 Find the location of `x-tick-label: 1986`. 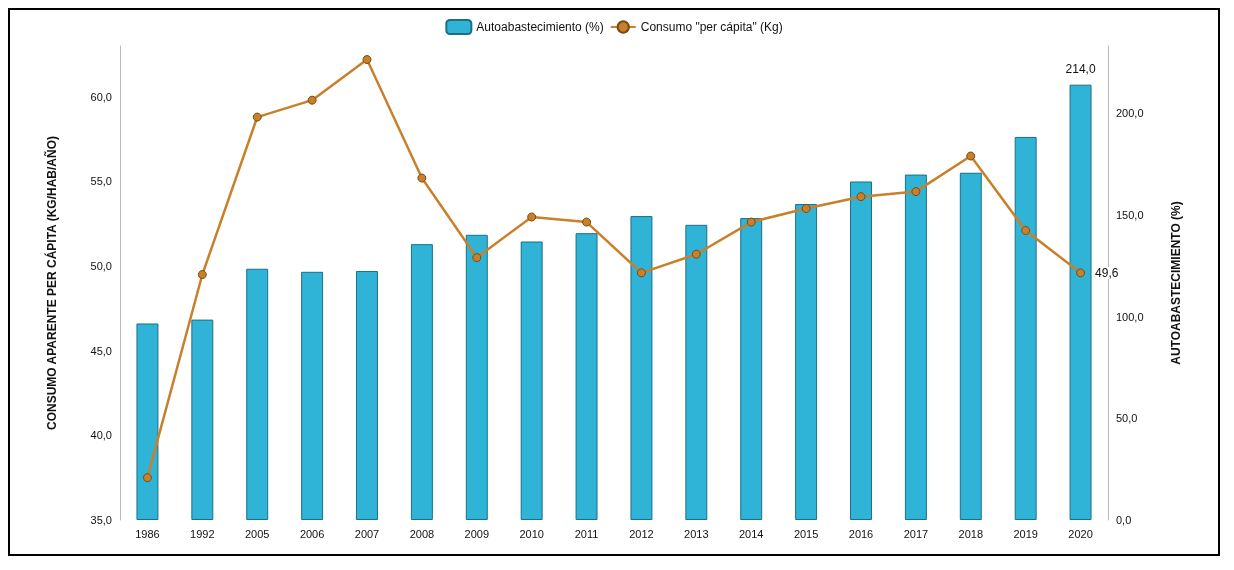

x-tick-label: 1986 is located at coordinates (147, 533).